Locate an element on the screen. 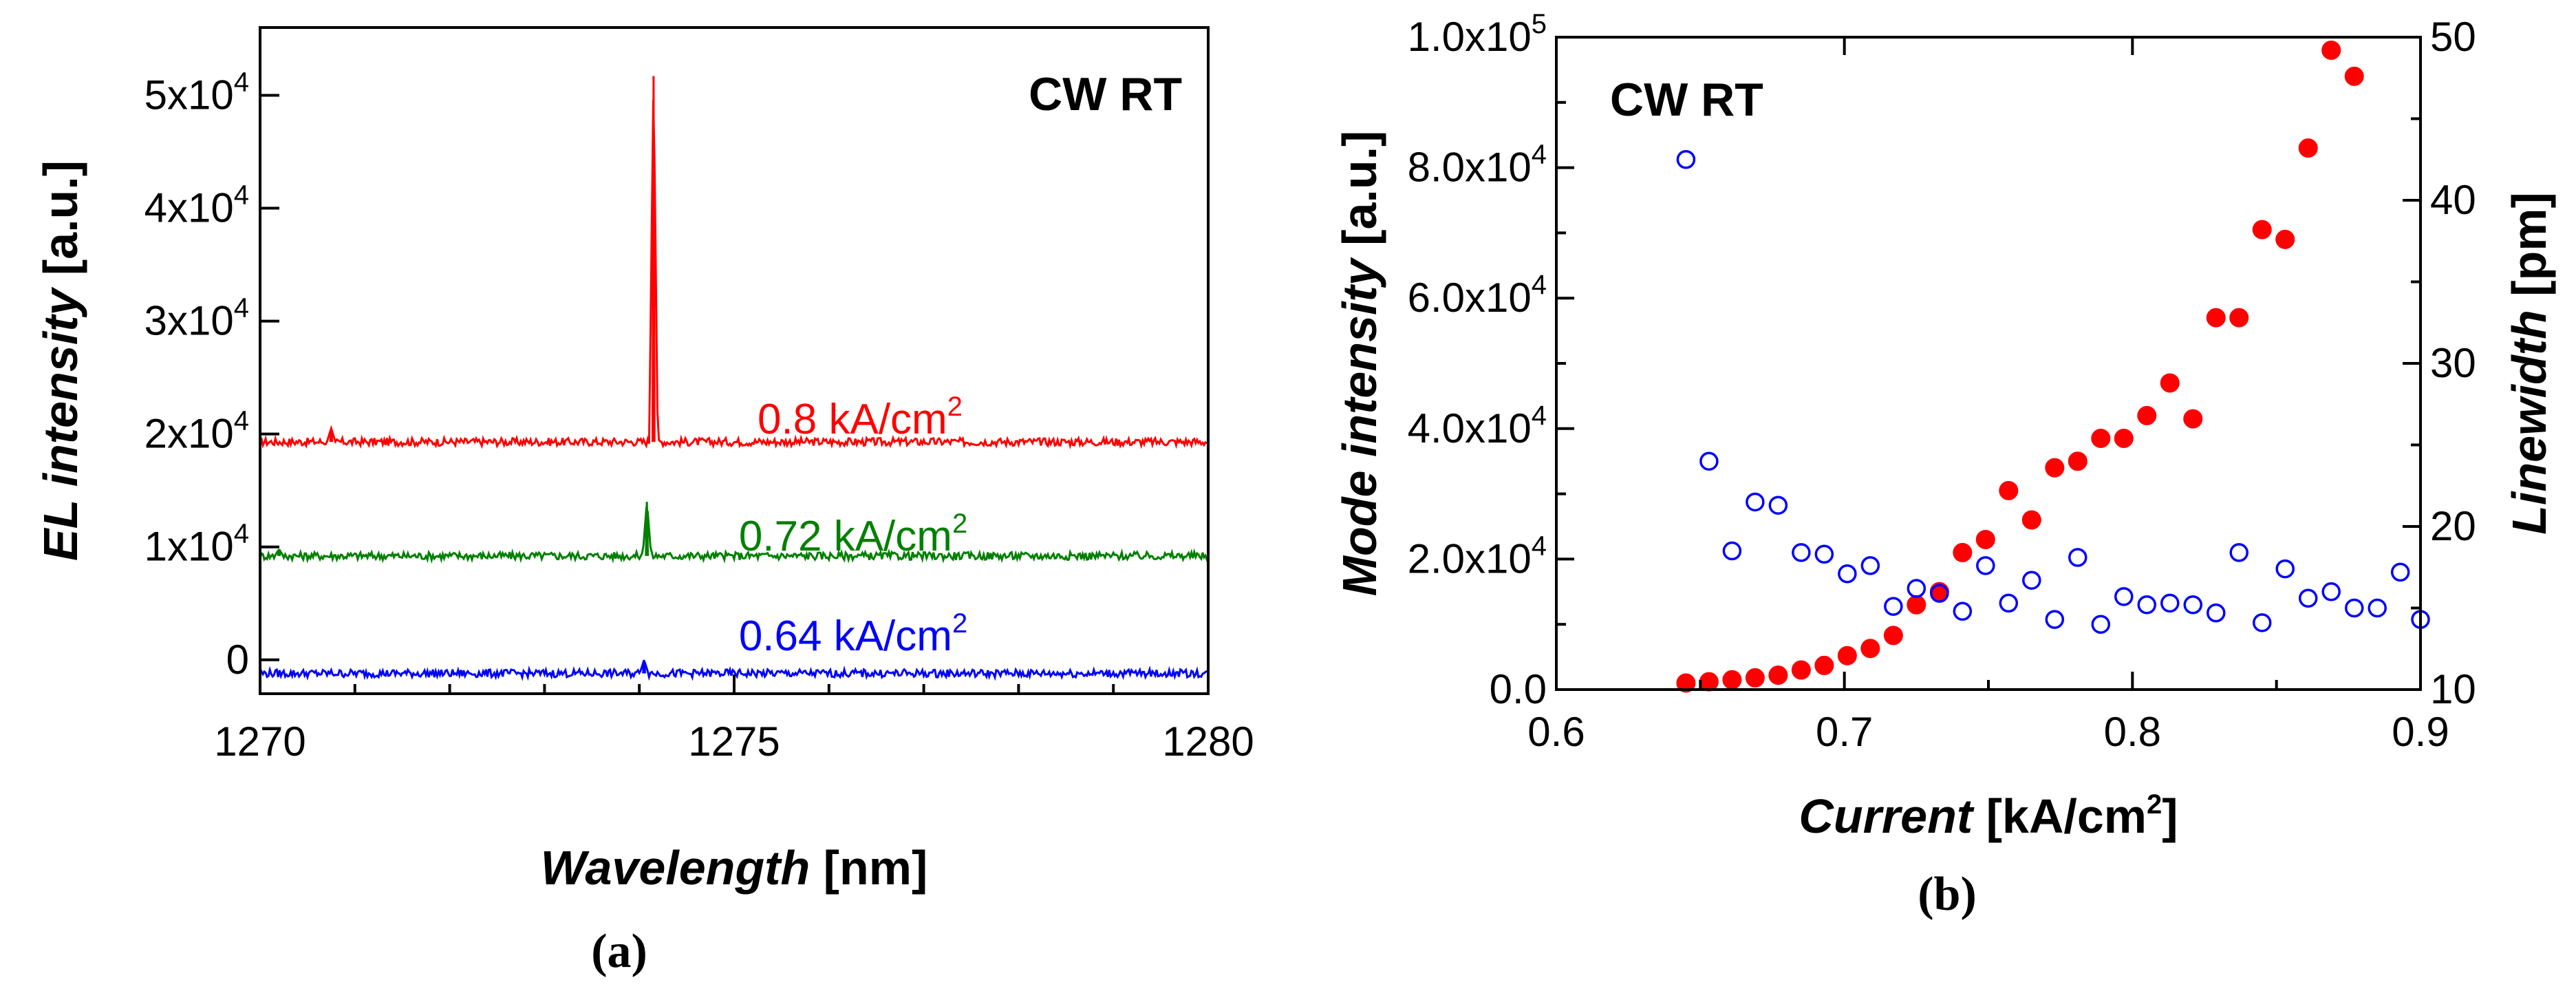  panel-a-y-tick-label: 2x10⁴ is located at coordinates (196, 431).